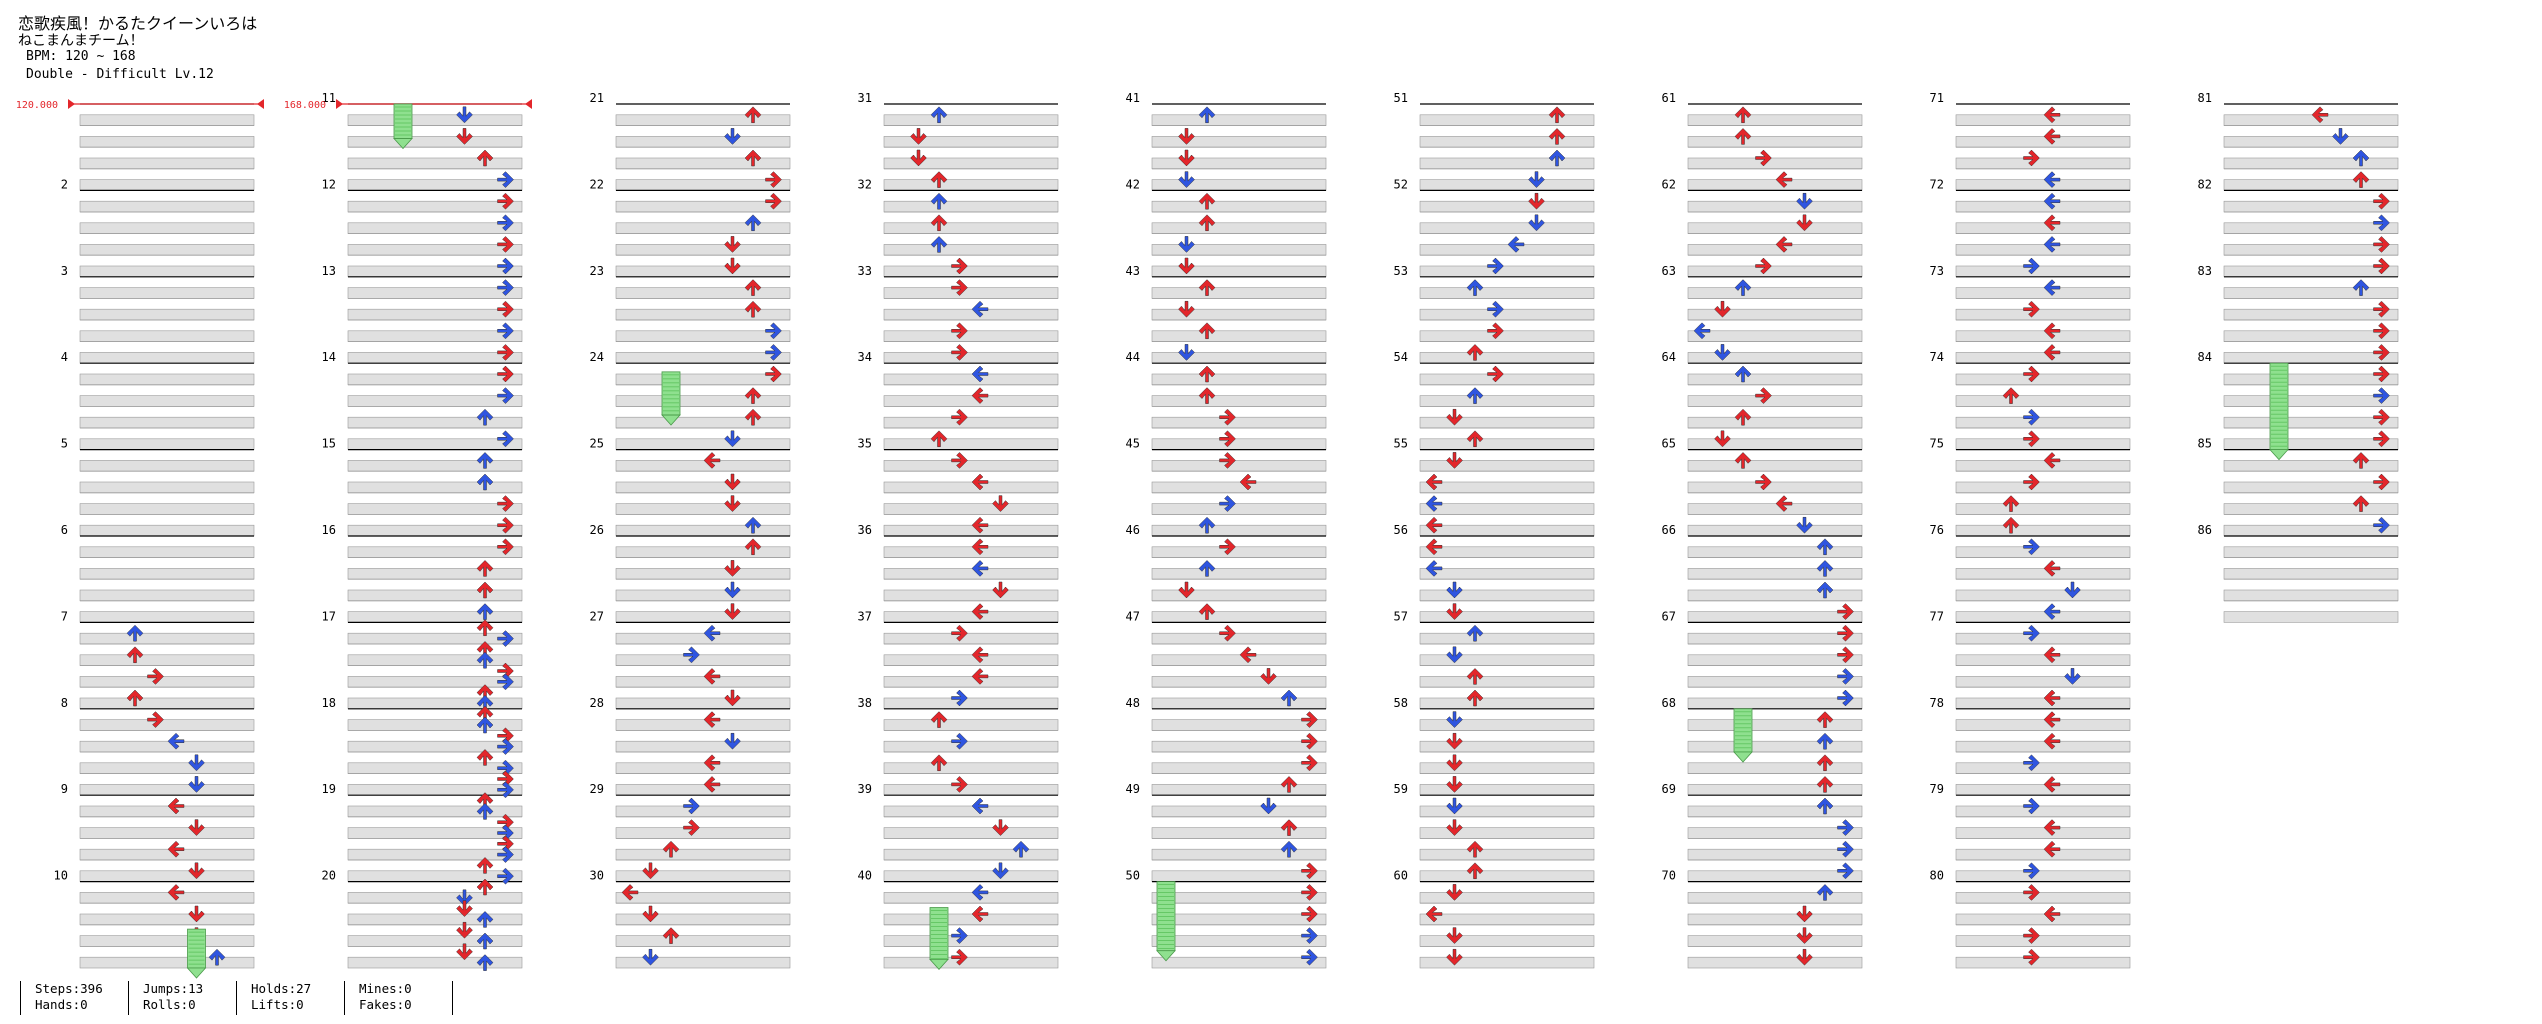 Image resolution: width=2542 pixels, height=1024 pixels. Describe the element at coordinates (1133, 98) in the screenshot. I see `measure-number: 41` at that location.